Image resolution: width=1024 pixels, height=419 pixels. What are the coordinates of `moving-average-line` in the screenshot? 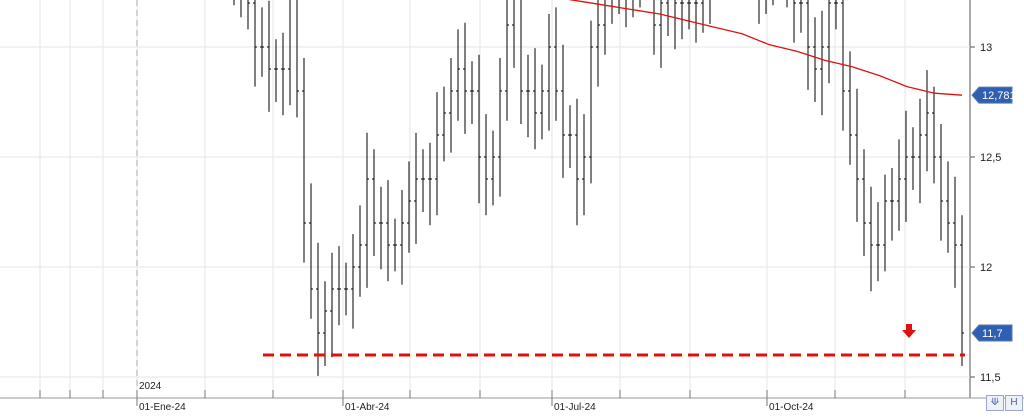 It's located at (765, 48).